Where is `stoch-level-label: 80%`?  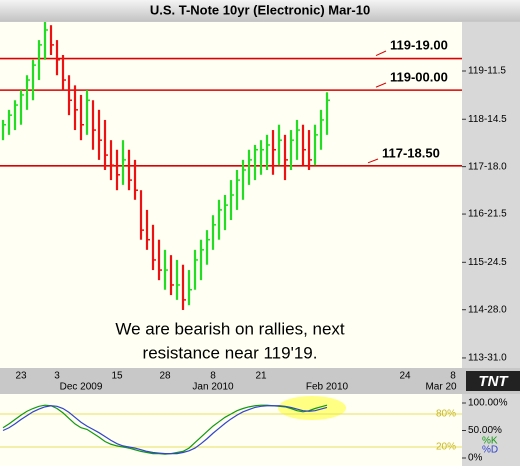 stoch-level-label: 80% is located at coordinates (446, 414).